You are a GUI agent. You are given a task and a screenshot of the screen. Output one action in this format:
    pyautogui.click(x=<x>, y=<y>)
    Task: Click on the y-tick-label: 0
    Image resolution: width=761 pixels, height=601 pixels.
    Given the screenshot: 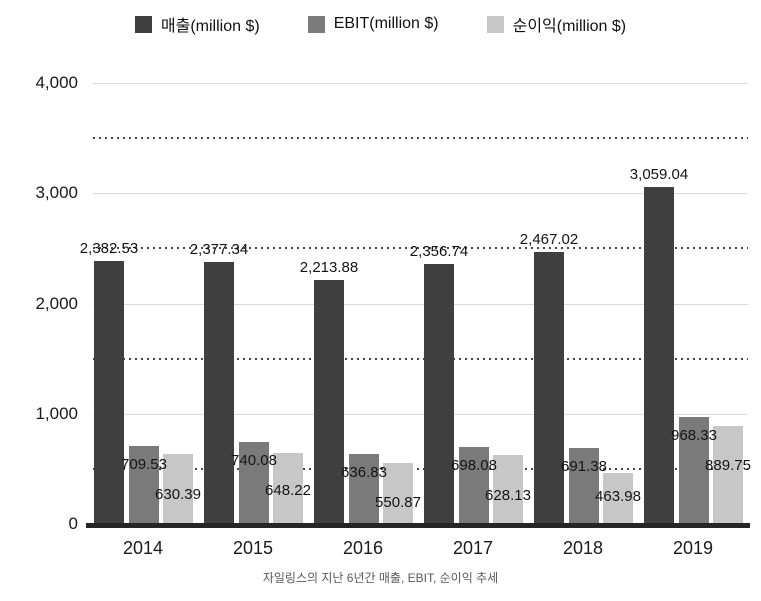 What is the action you would take?
    pyautogui.click(x=73, y=523)
    